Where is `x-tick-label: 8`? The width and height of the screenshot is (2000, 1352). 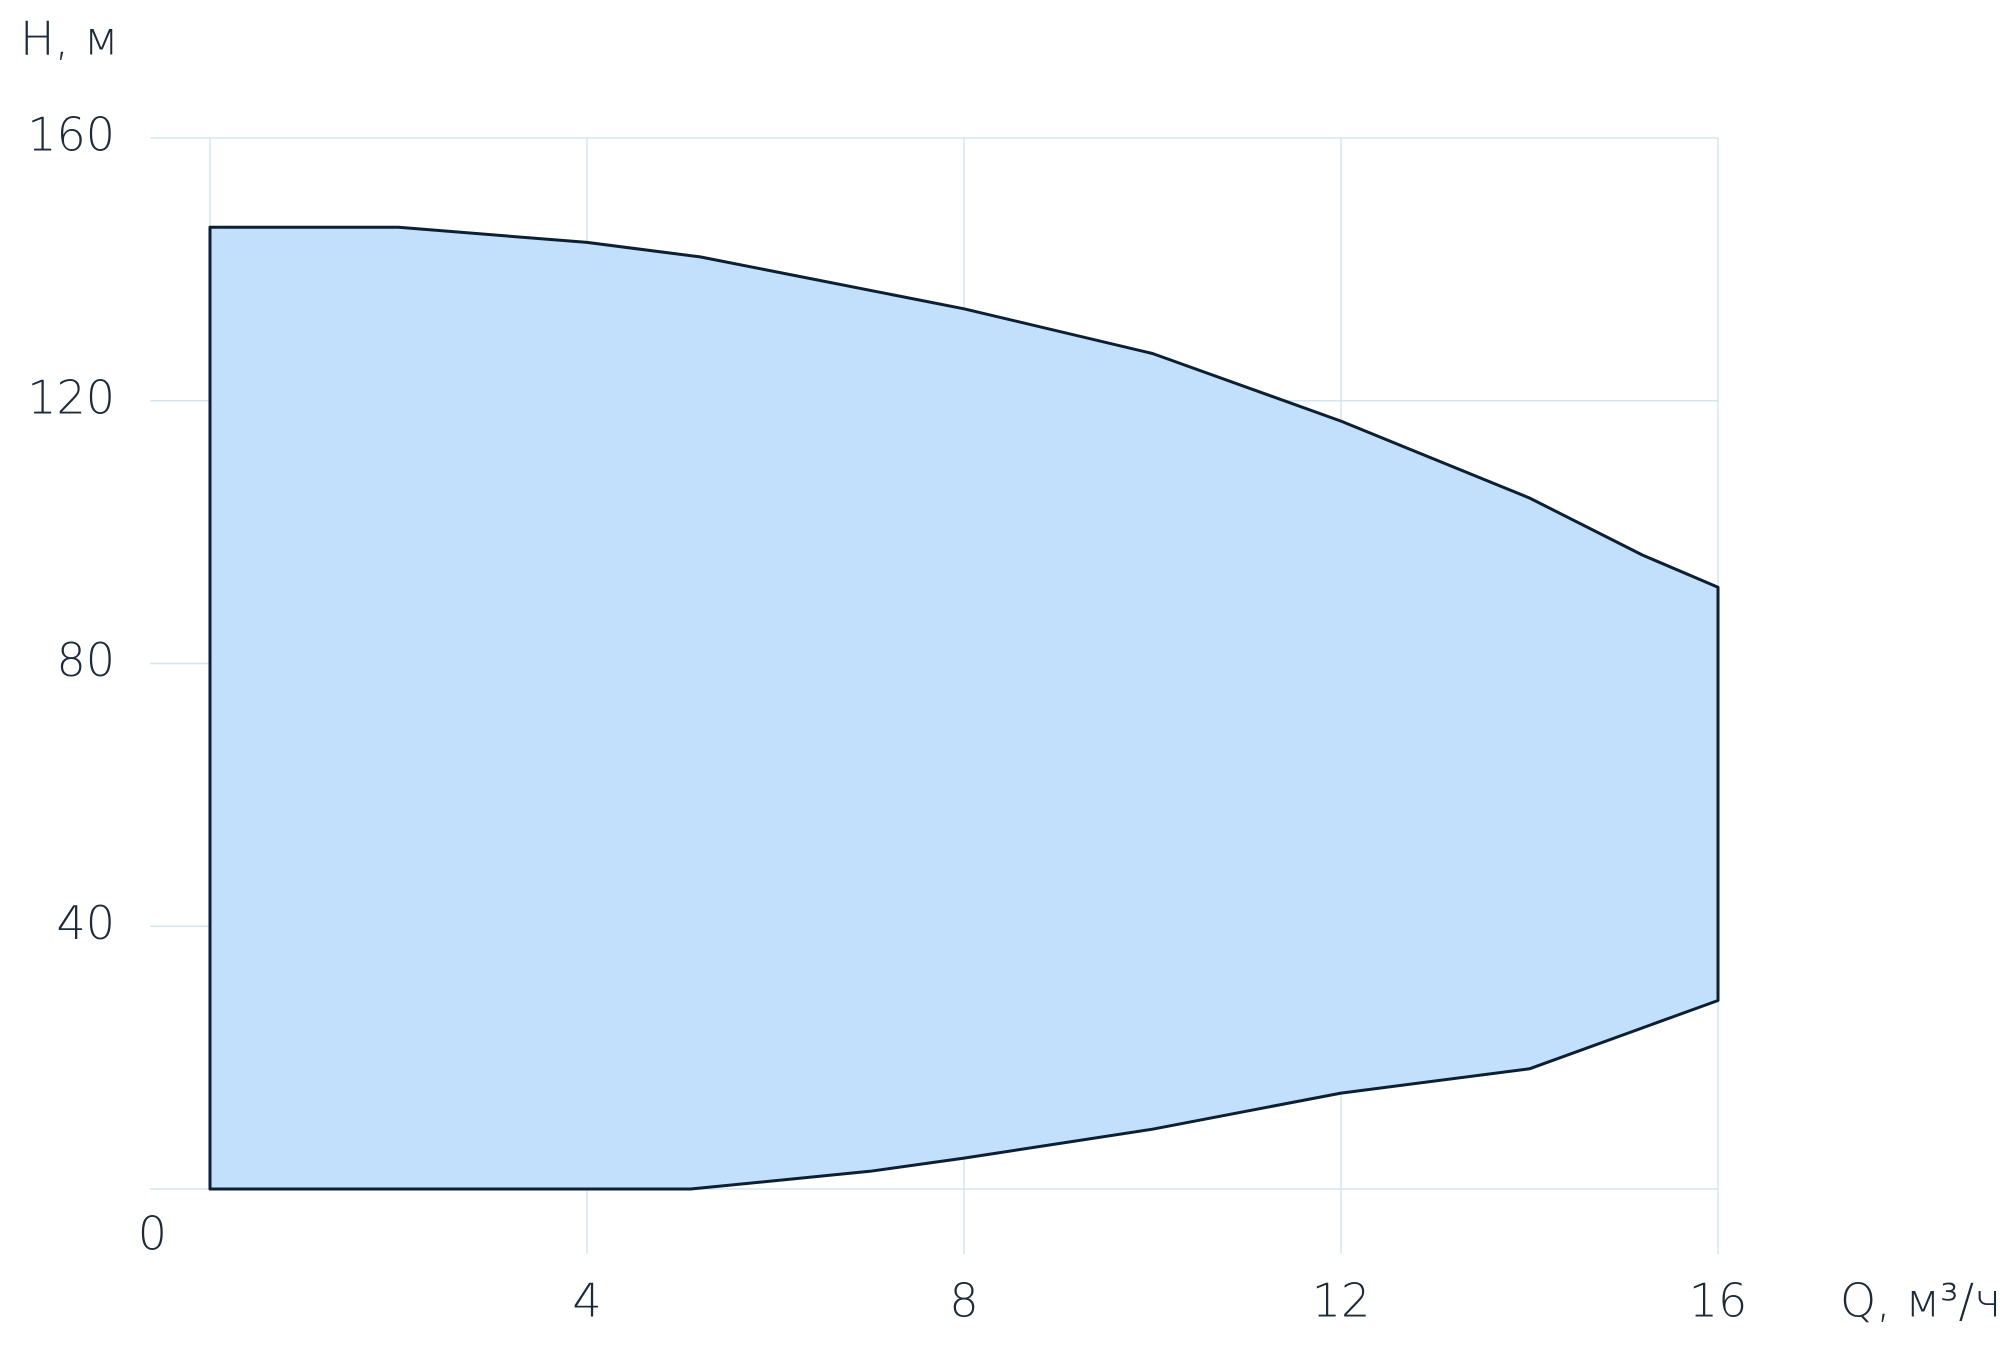
x-tick-label: 8 is located at coordinates (963, 1301).